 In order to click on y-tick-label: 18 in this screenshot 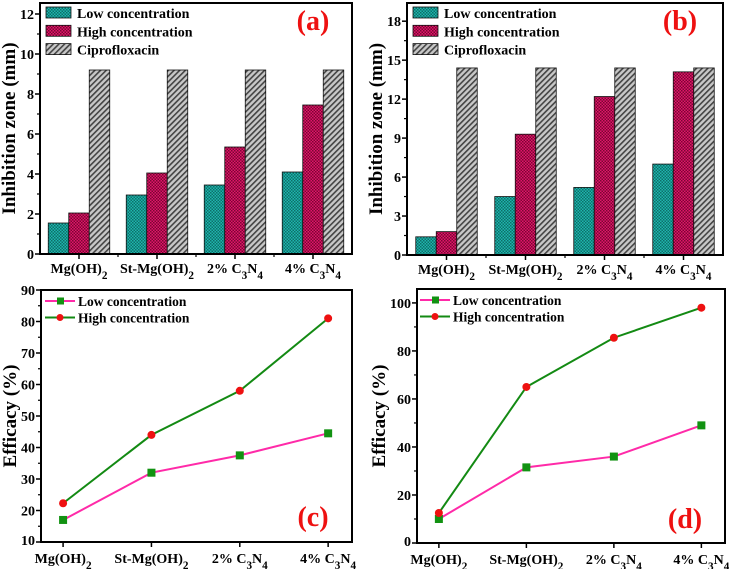, I will do `click(394, 22)`.